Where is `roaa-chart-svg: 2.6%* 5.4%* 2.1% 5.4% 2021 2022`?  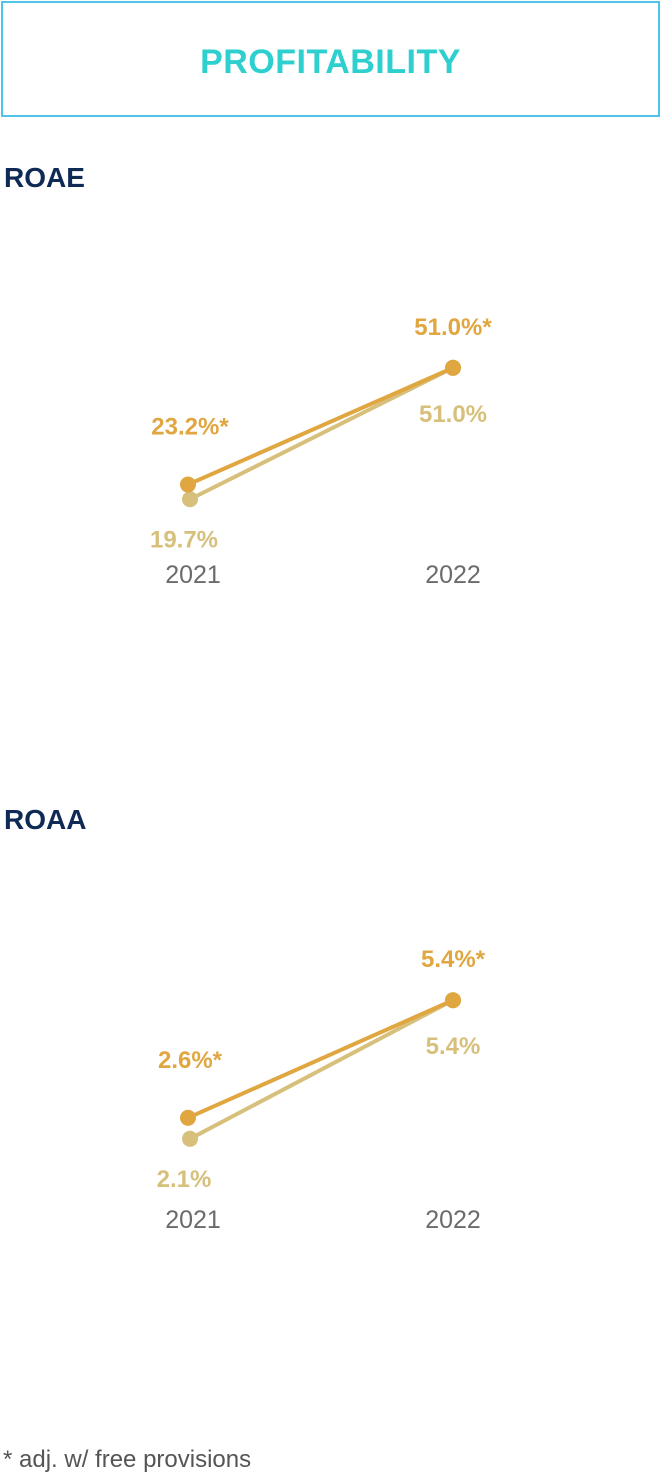 roaa-chart-svg: 2.6%* 5.4%* 2.1% 5.4% 2021 2022 is located at coordinates (321, 1090).